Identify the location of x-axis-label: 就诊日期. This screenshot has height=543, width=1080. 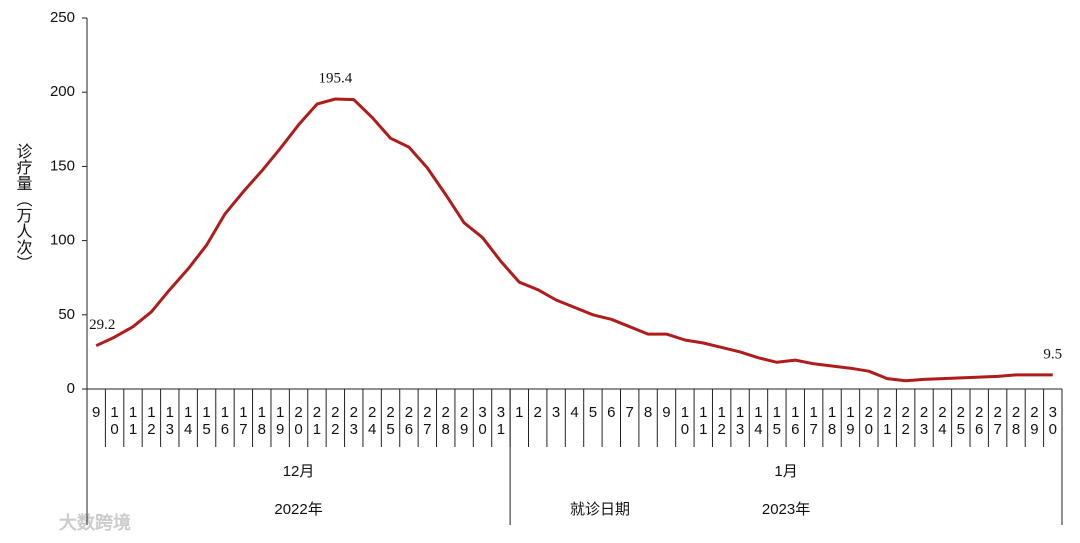
(600, 509).